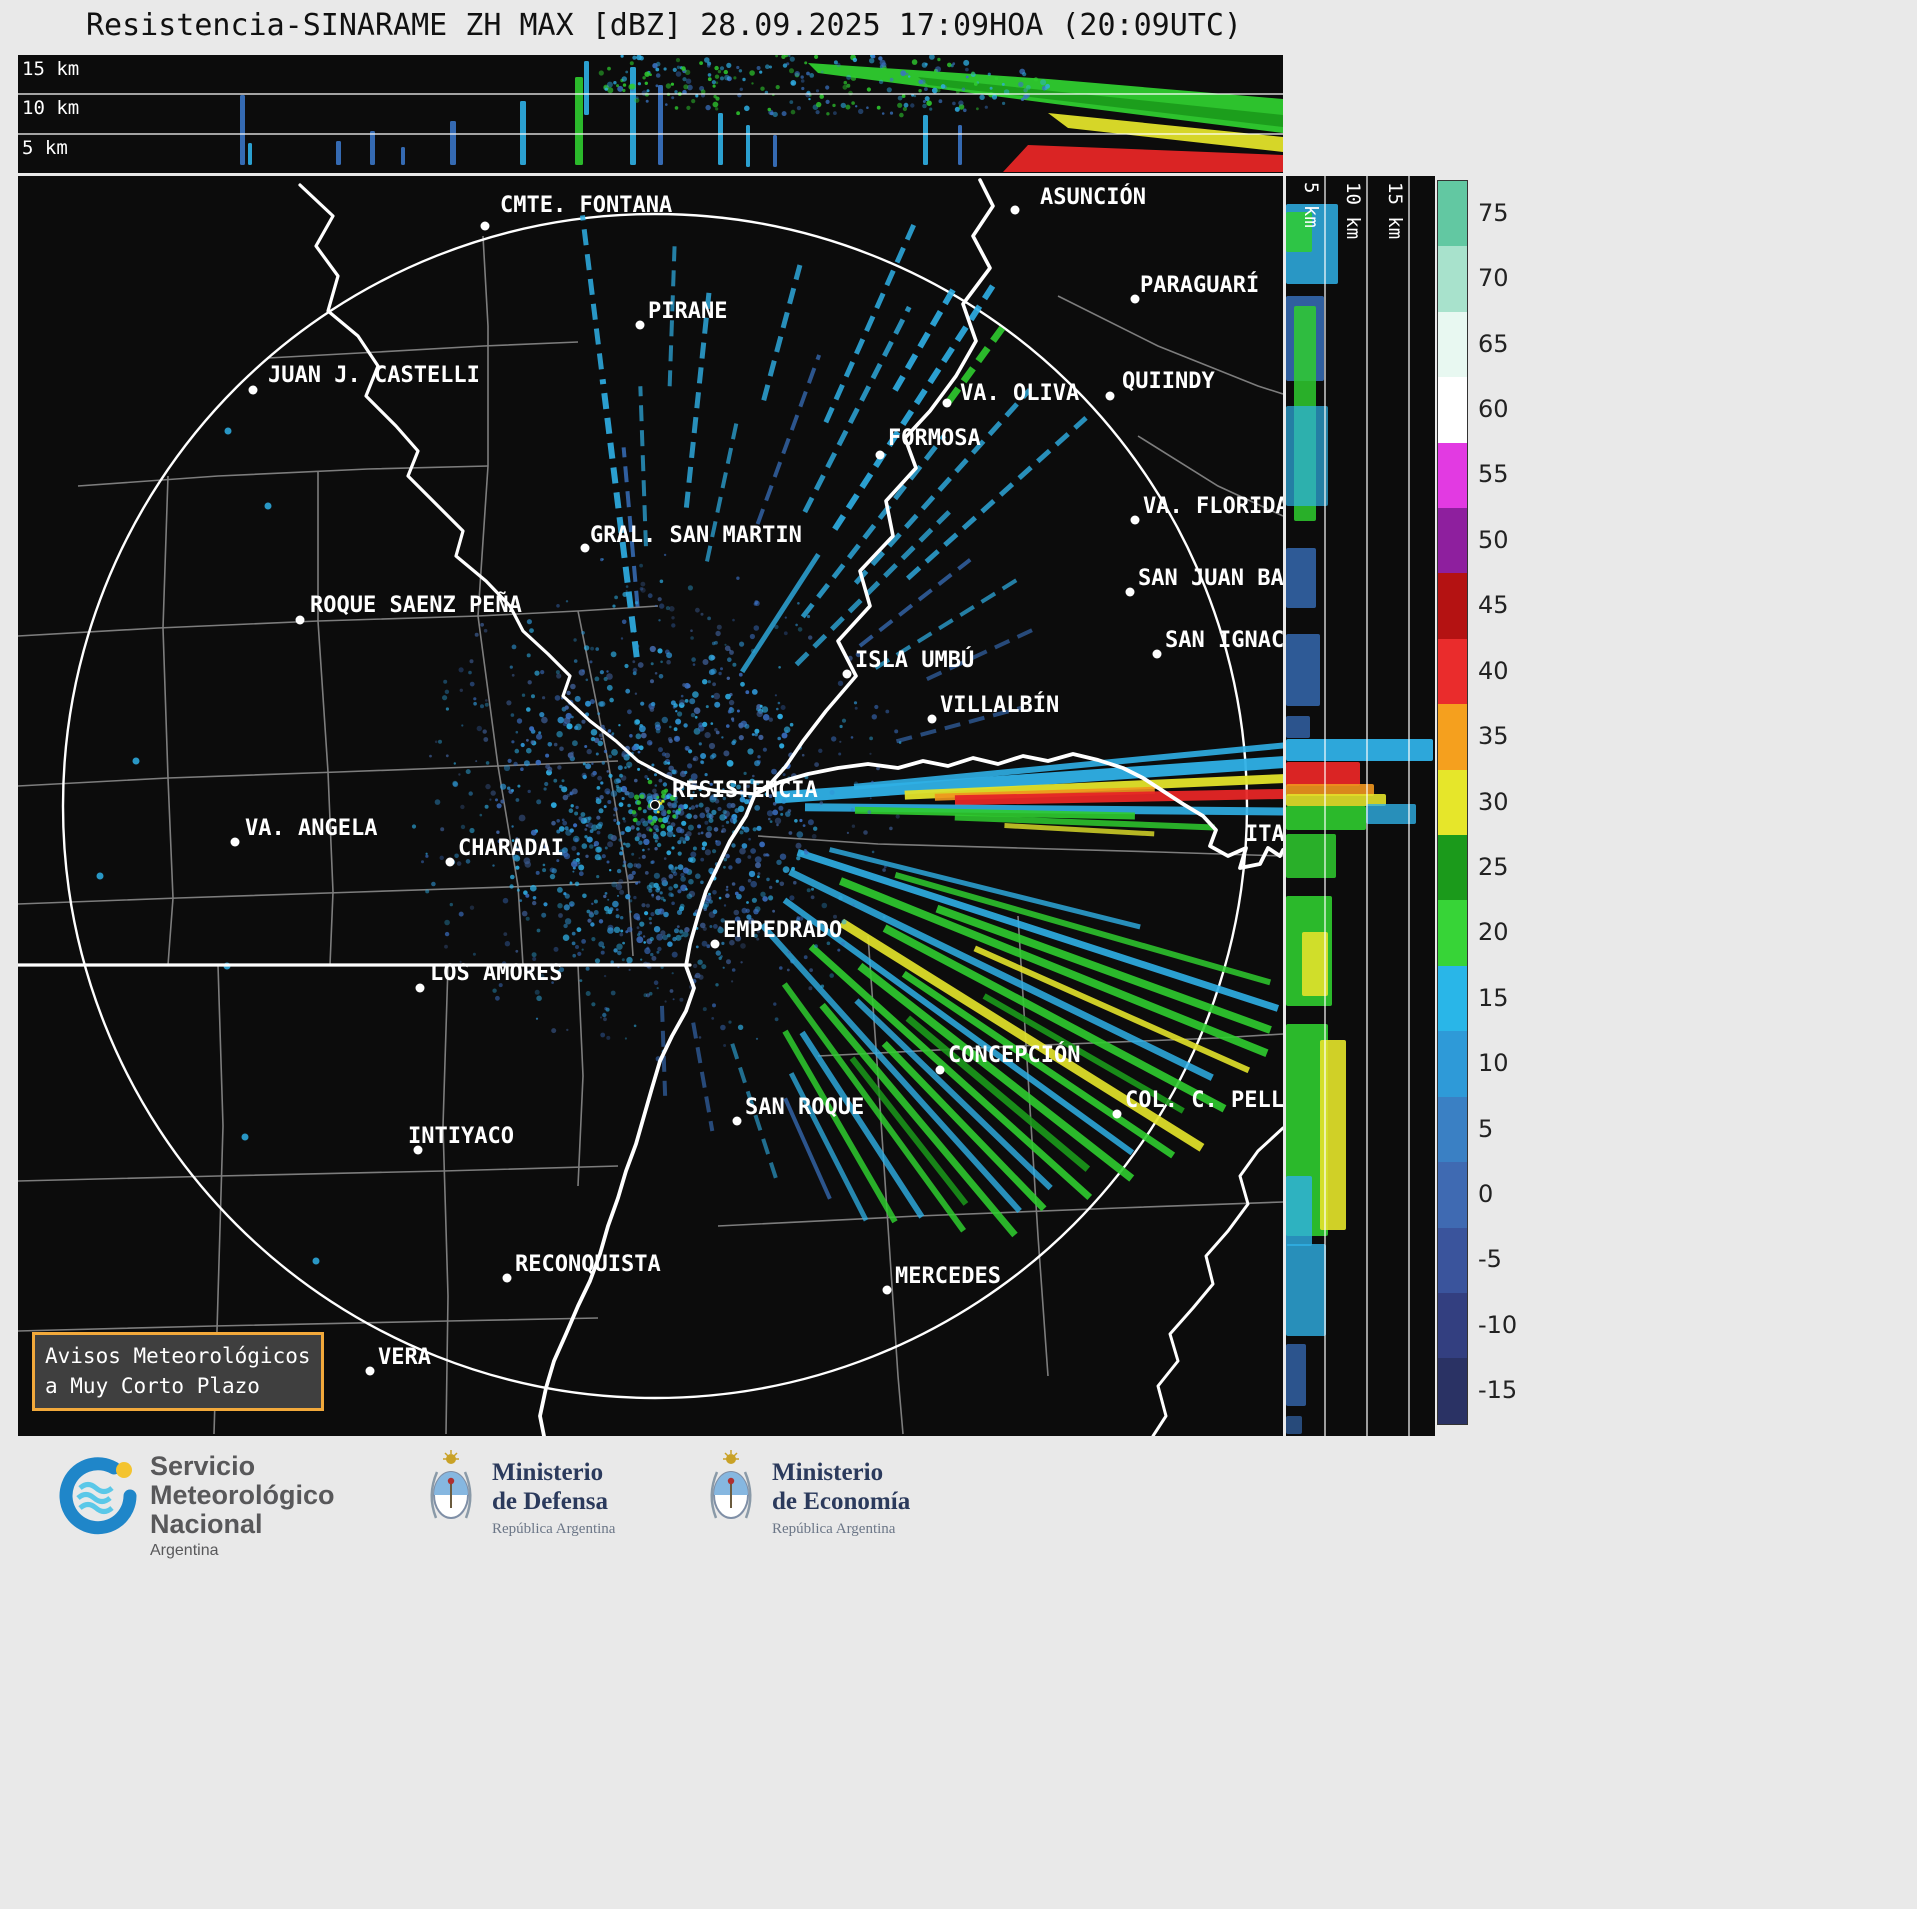 Image resolution: width=1917 pixels, height=1909 pixels. I want to click on colorbar-tick: -10, so click(1498, 1324).